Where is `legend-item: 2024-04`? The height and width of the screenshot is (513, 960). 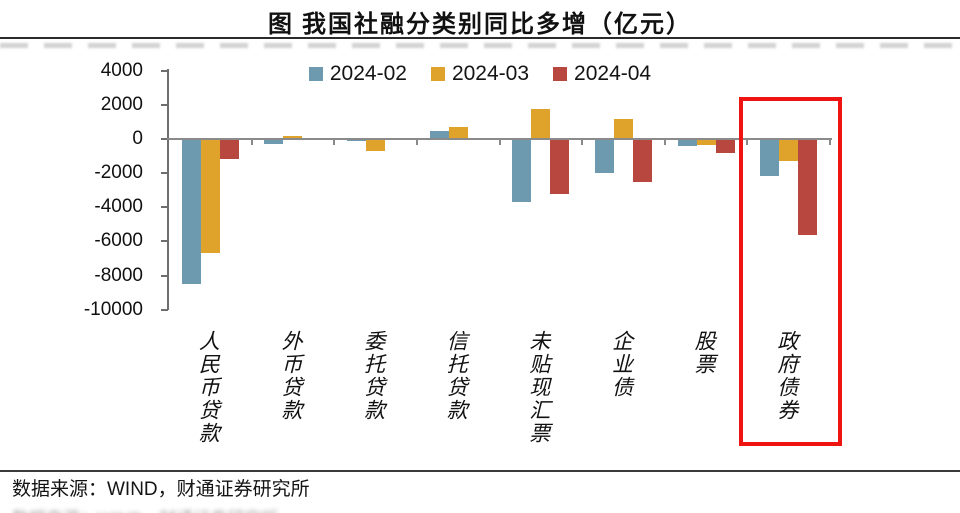 legend-item: 2024-04 is located at coordinates (602, 74).